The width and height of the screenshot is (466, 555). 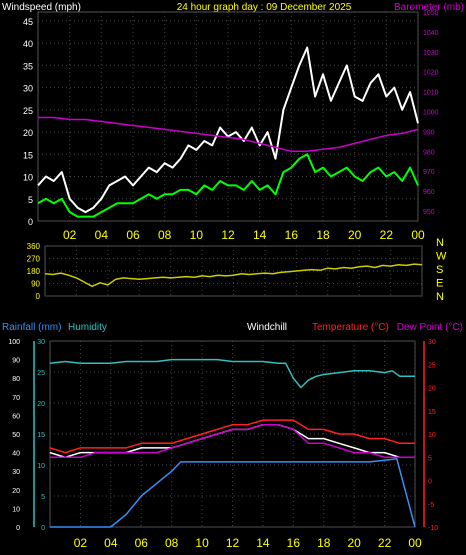 I want to click on wind-y-tick: 35, so click(x=28, y=66).